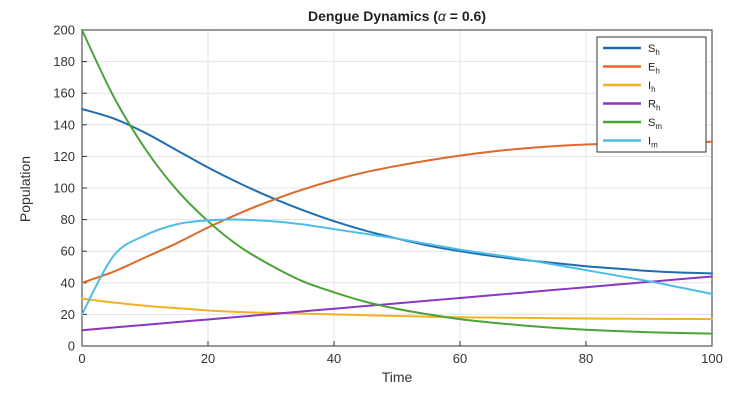  What do you see at coordinates (68, 282) in the screenshot?
I see `y-tick-label: 40` at bounding box center [68, 282].